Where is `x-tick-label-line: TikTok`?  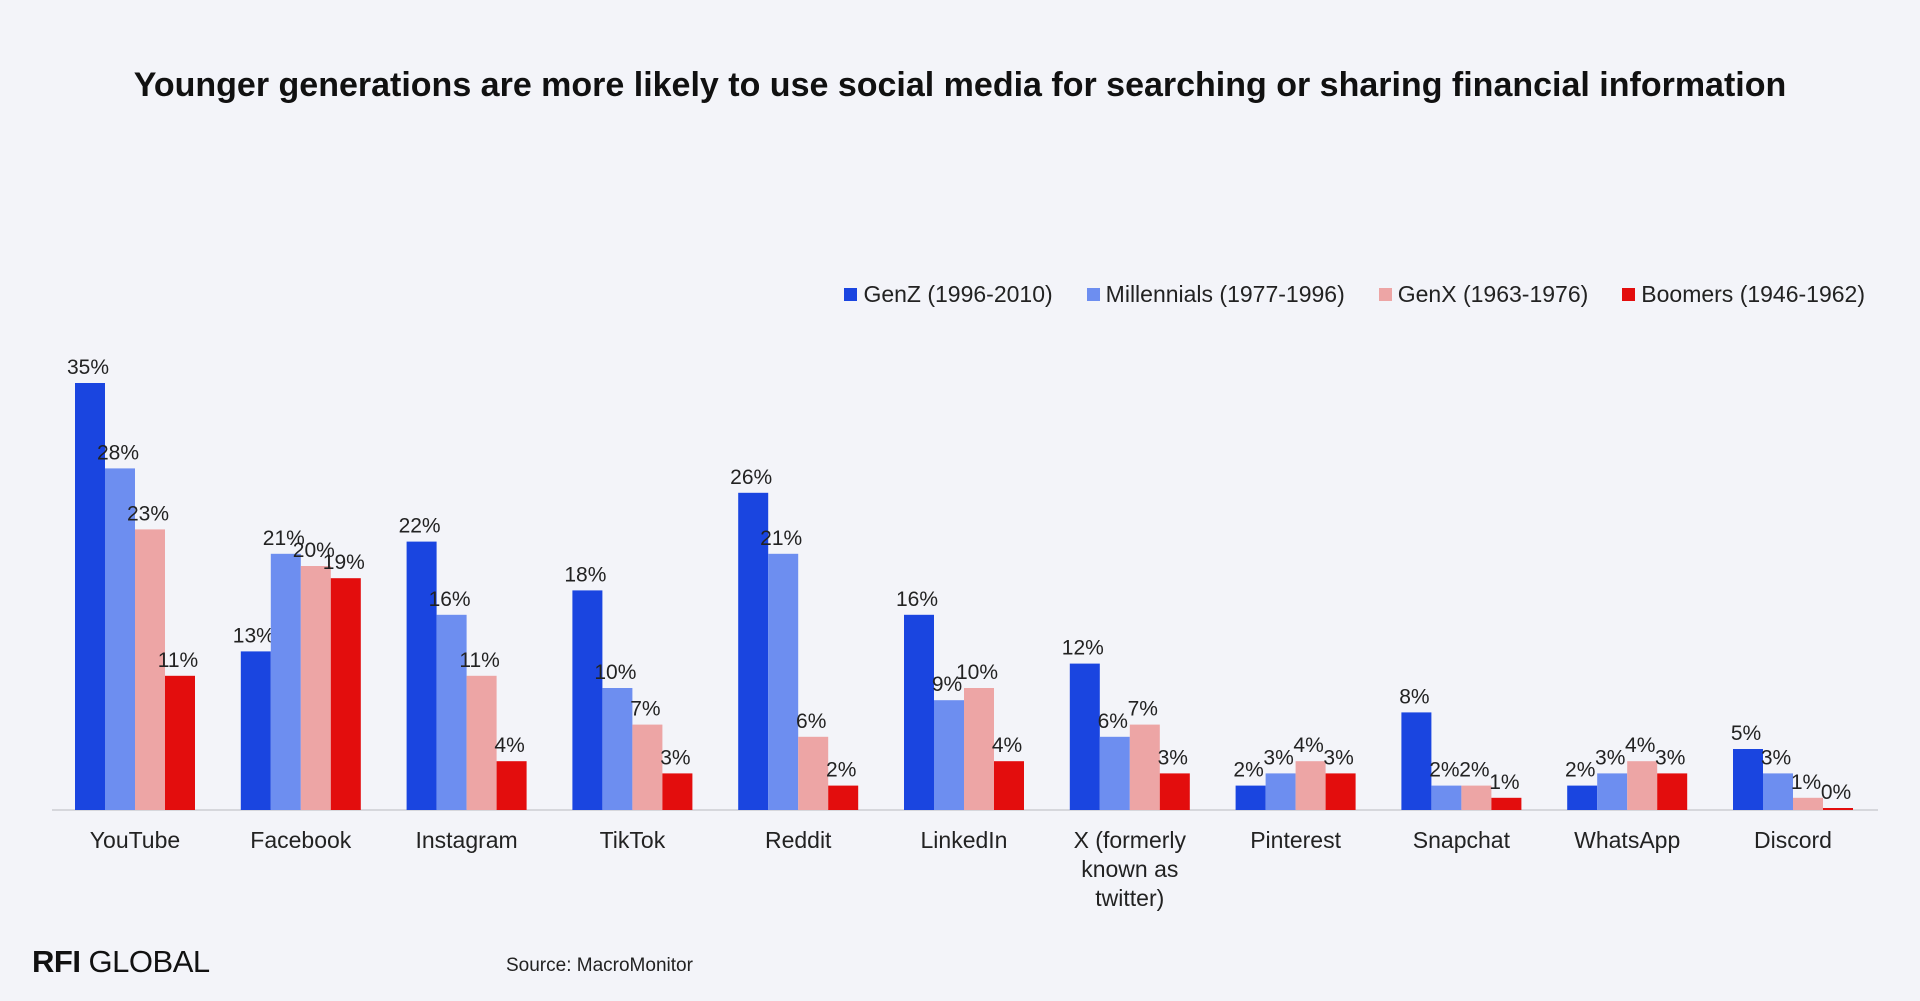 x-tick-label-line: TikTok is located at coordinates (633, 840).